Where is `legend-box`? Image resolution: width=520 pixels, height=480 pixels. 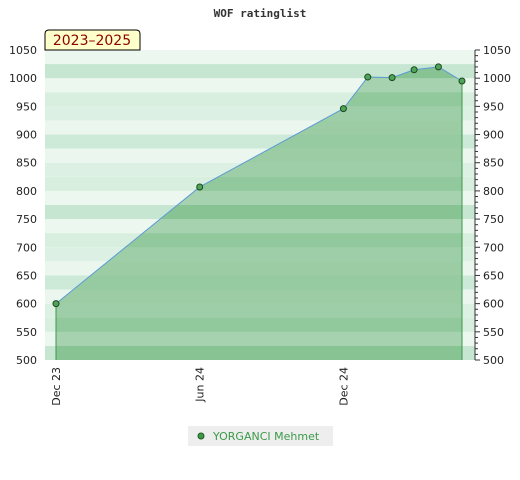
legend-box is located at coordinates (260, 436).